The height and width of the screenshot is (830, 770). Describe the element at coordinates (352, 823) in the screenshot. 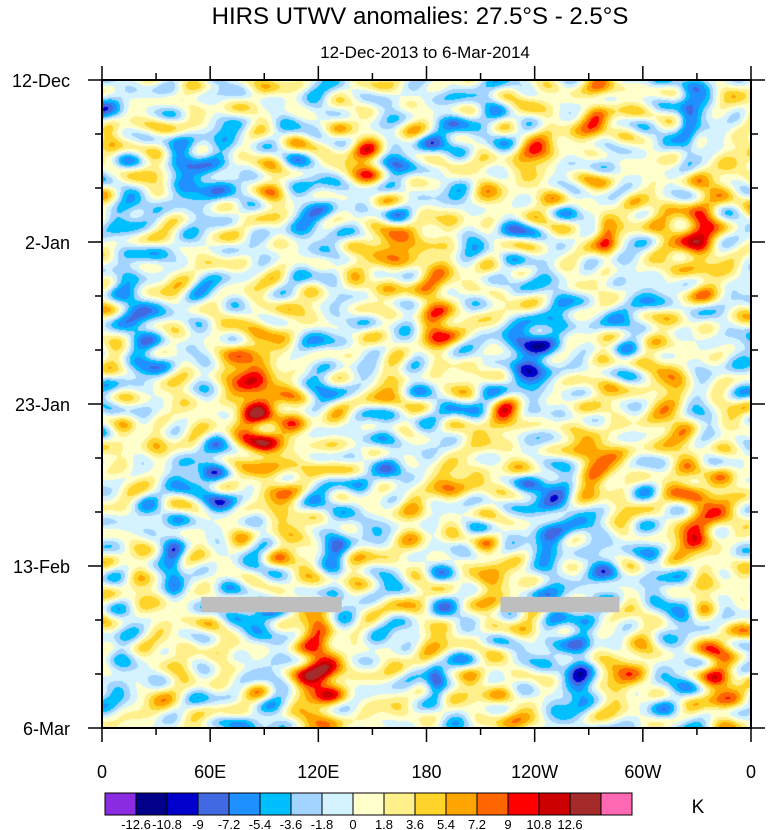

I see `colorbar-label: 0` at that location.